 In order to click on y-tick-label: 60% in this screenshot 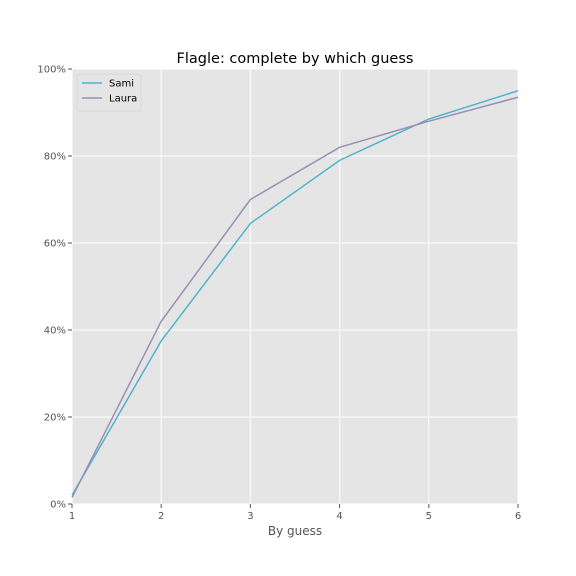, I will do `click(55, 244)`.